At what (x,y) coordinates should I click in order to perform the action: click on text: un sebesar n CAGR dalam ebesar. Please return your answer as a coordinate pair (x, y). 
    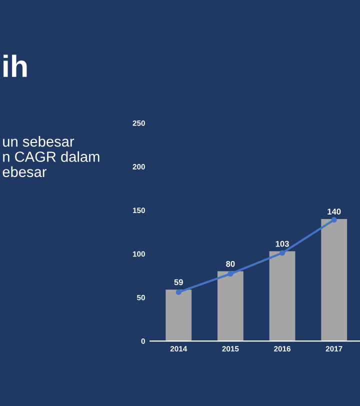
    Looking at the image, I should click on (51, 157).